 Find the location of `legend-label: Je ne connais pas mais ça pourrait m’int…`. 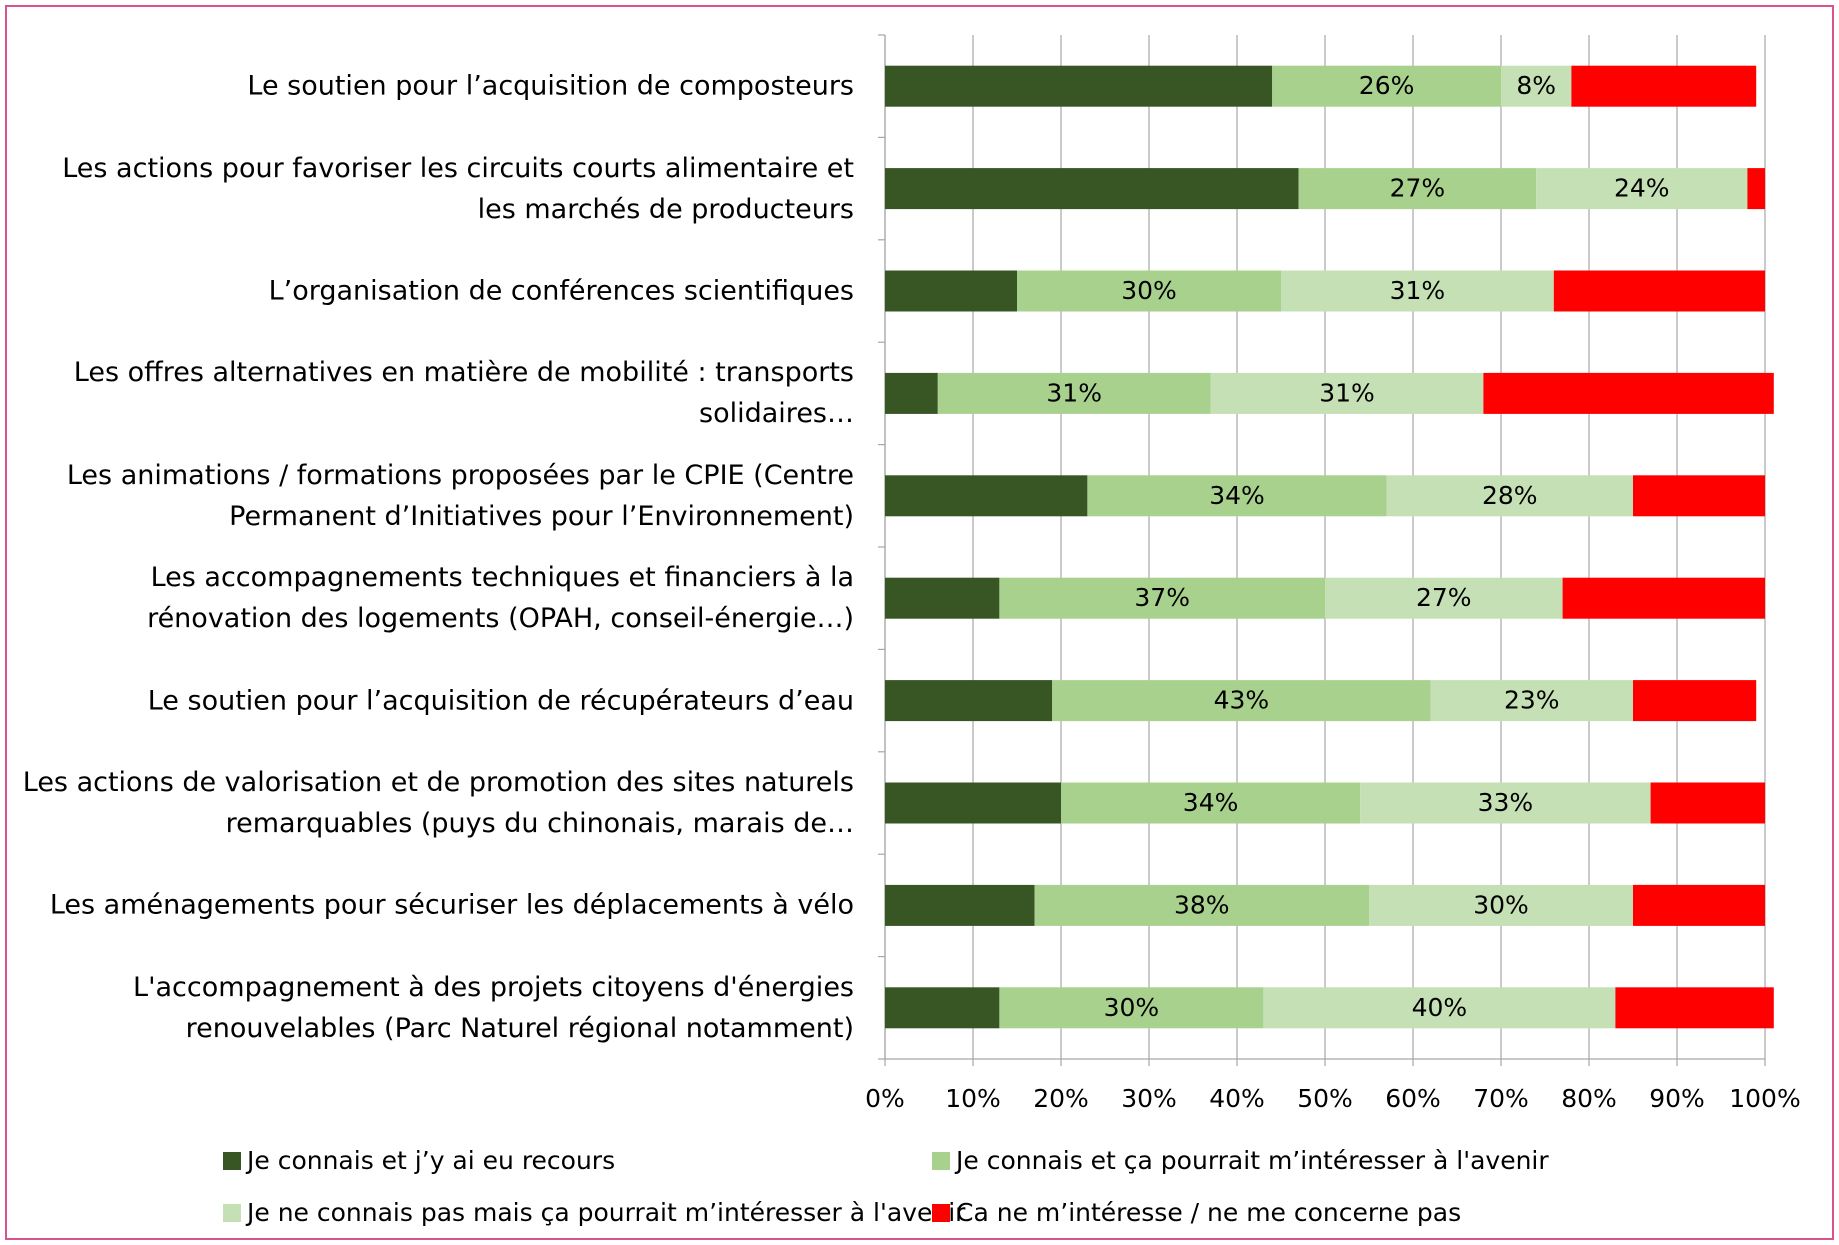

legend-label: Je ne connais pas mais ça pourrait m’int… is located at coordinates (605, 1212).